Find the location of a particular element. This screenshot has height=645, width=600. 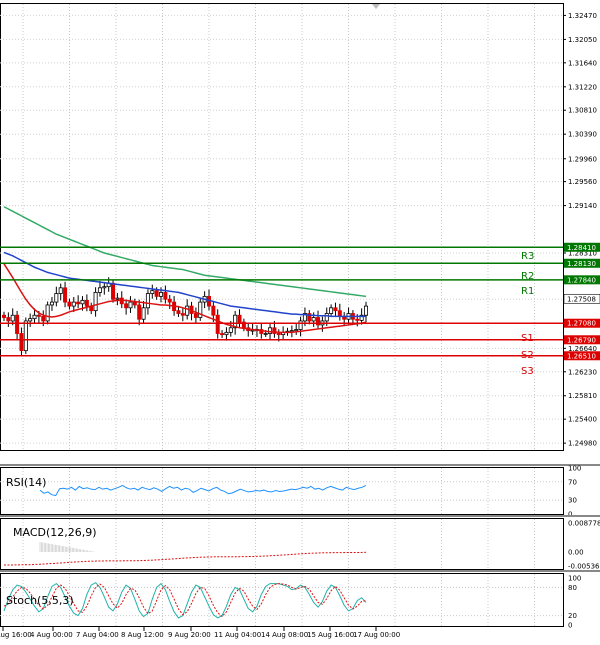

macd-pane: 0.008778 0.00 -0.005366 MACD(12,26,9) is located at coordinates (300, 543).